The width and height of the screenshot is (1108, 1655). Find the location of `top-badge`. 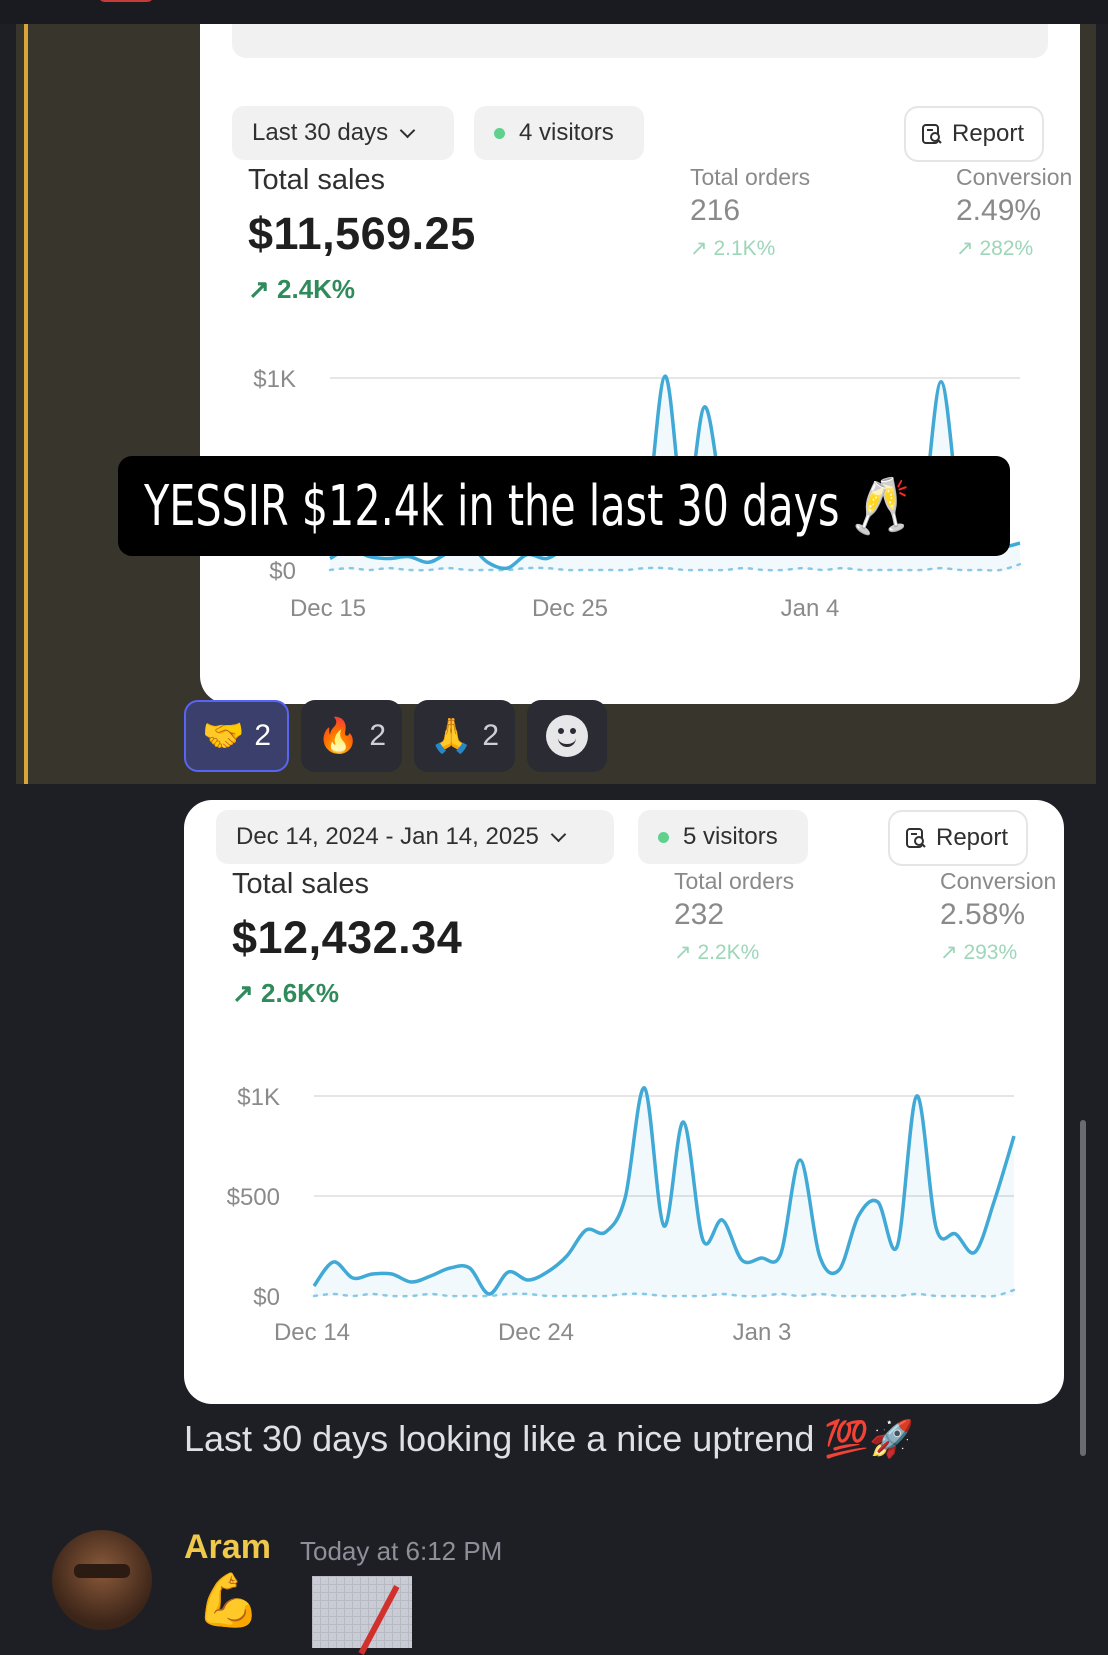

top-badge is located at coordinates (126, 1).